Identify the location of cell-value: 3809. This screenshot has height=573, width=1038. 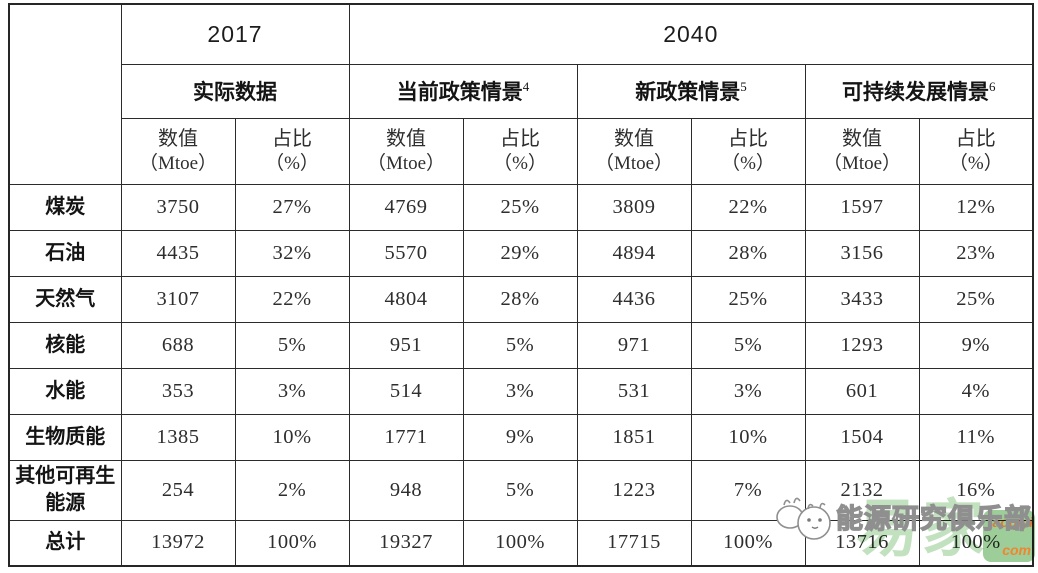
(634, 207).